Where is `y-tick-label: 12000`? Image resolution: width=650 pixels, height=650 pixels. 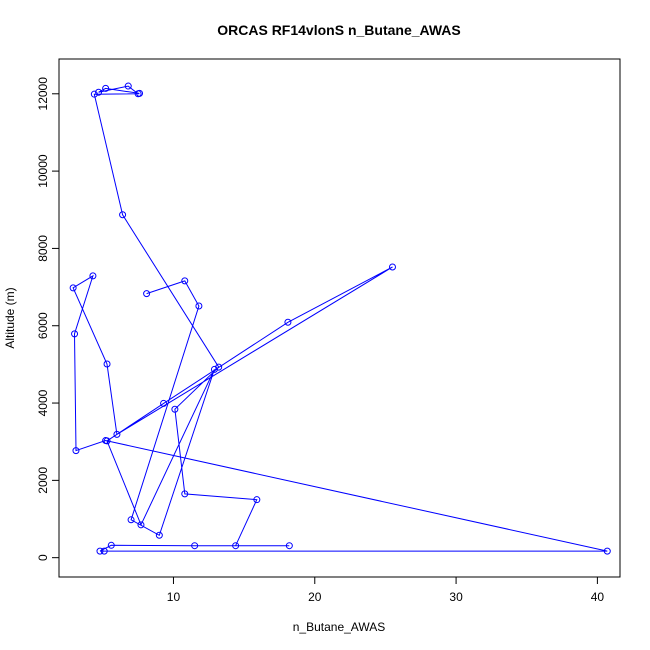
y-tick-label: 12000 is located at coordinates (43, 94).